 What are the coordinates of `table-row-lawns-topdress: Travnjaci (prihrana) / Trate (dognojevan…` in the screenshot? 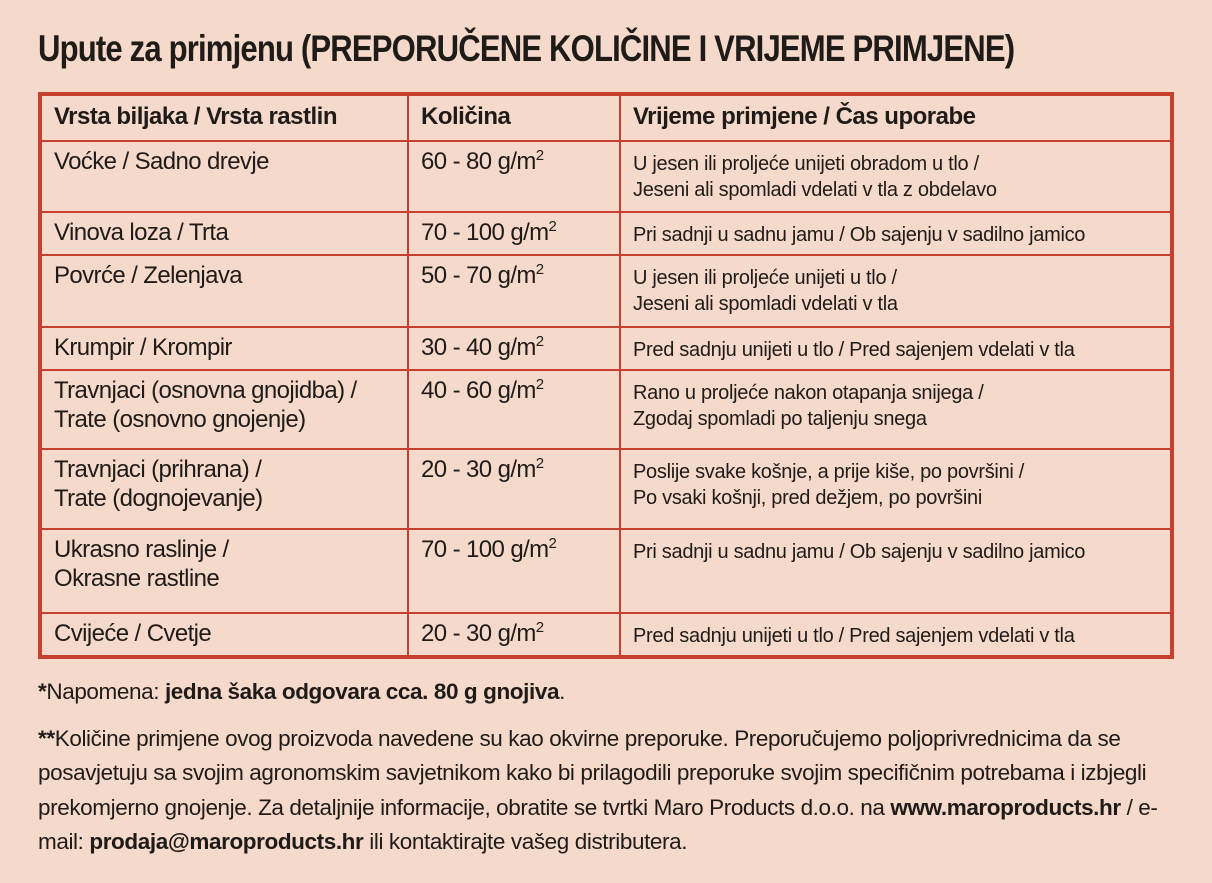 It's located at (606, 489).